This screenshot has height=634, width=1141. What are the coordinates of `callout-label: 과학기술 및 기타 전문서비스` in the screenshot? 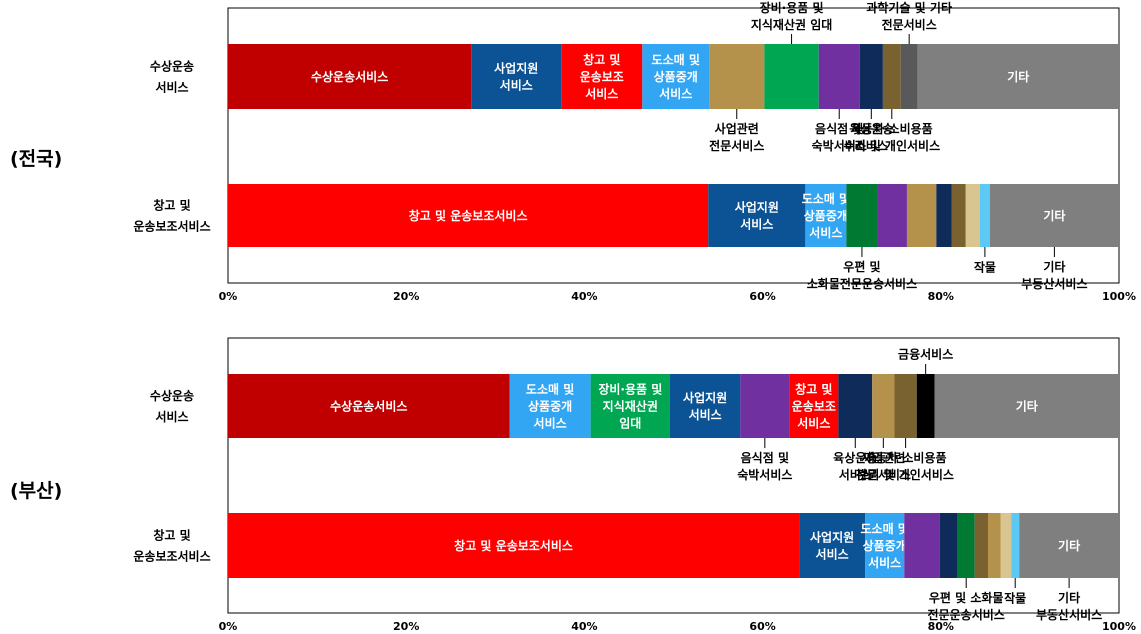 It's located at (909, 16).